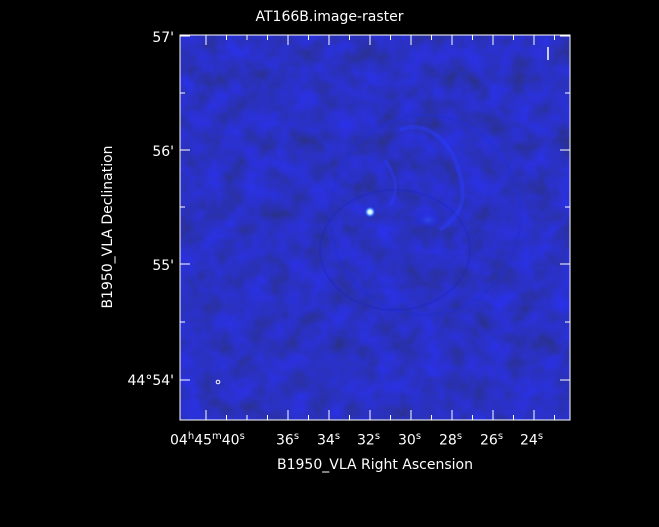  What do you see at coordinates (369, 440) in the screenshot?
I see `ra-tick-label: 32s` at bounding box center [369, 440].